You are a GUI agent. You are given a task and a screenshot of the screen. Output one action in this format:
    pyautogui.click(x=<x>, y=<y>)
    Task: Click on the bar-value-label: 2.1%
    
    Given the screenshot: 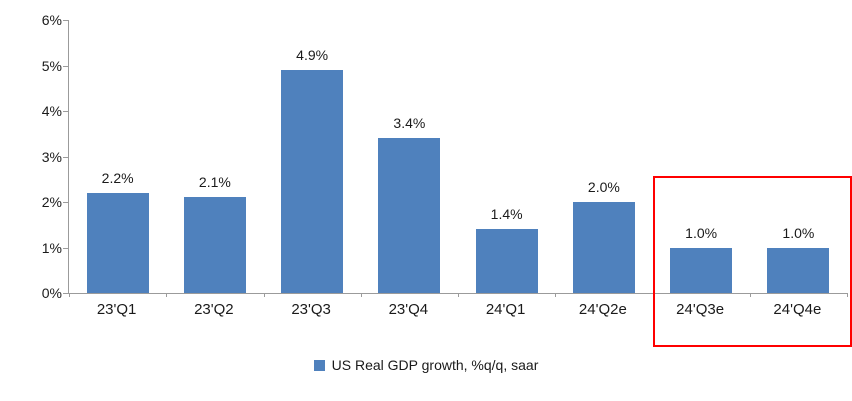 What is the action you would take?
    pyautogui.click(x=214, y=182)
    